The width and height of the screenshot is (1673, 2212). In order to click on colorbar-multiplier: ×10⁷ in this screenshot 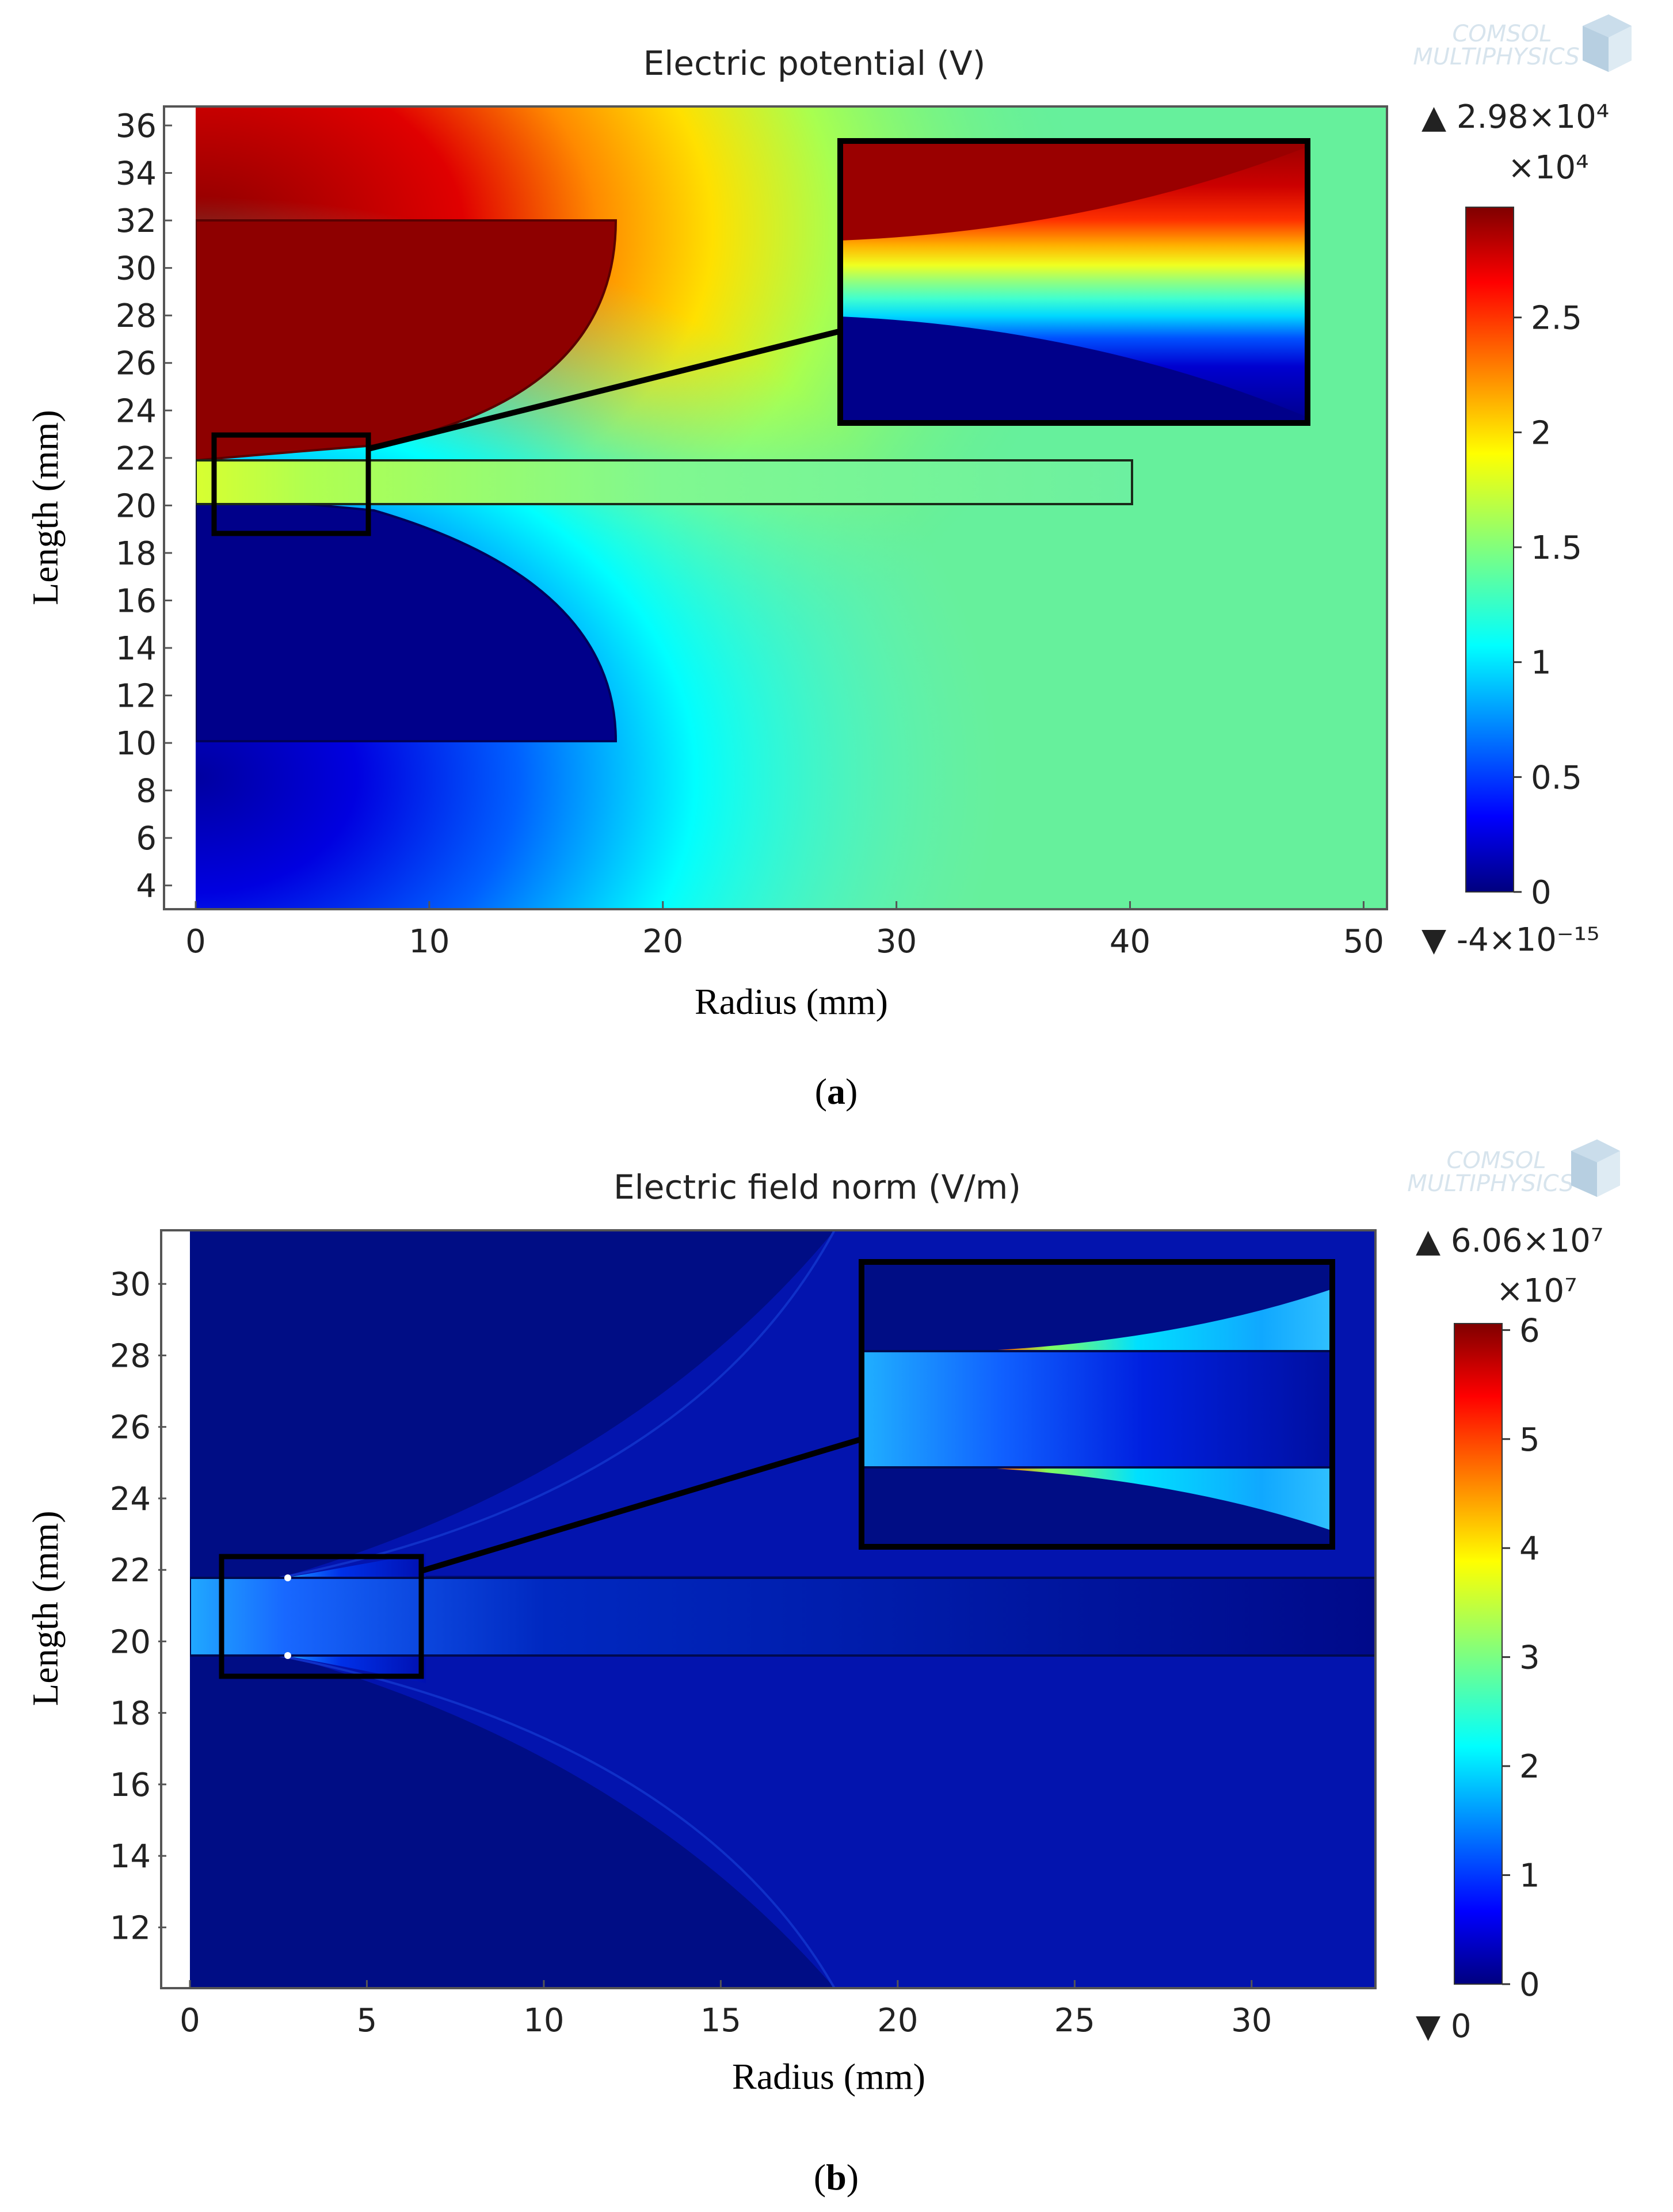, I will do `click(1536, 1291)`.